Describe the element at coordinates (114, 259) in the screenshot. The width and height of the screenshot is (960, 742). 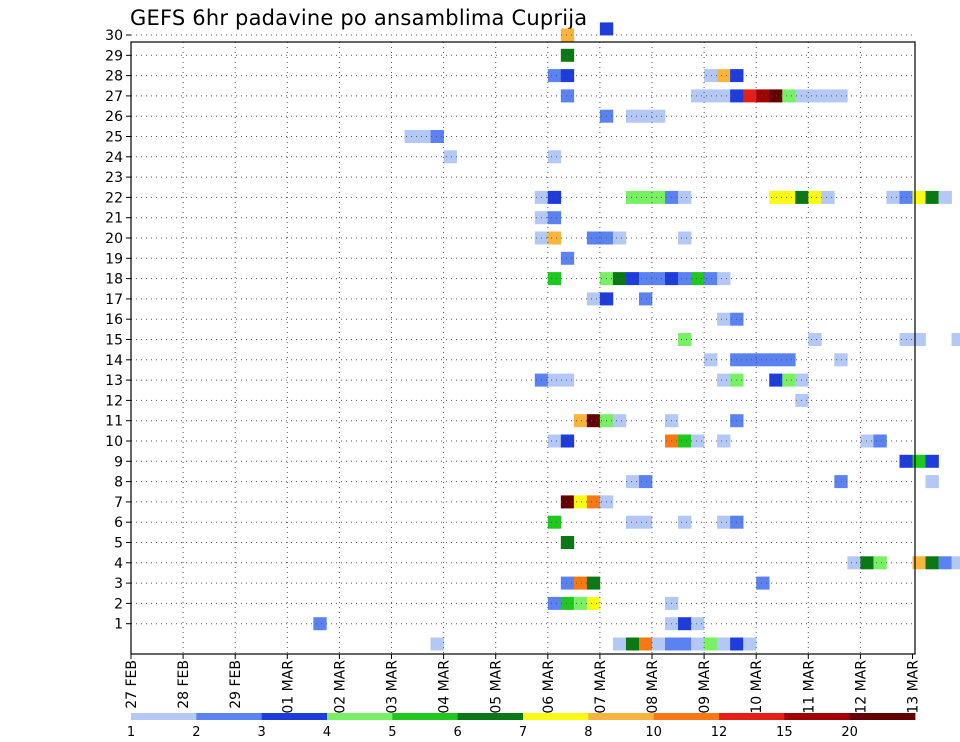
I see `y-tick-label: 19` at that location.